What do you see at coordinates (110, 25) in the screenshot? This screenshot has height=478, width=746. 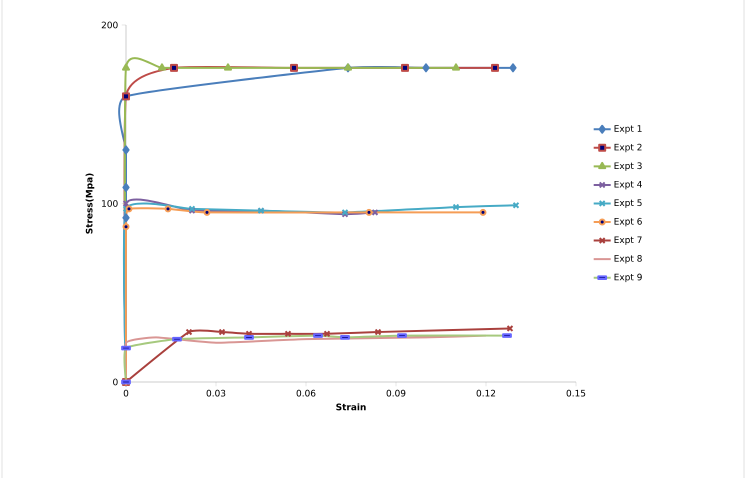 I see `y-tick-label: 200` at bounding box center [110, 25].